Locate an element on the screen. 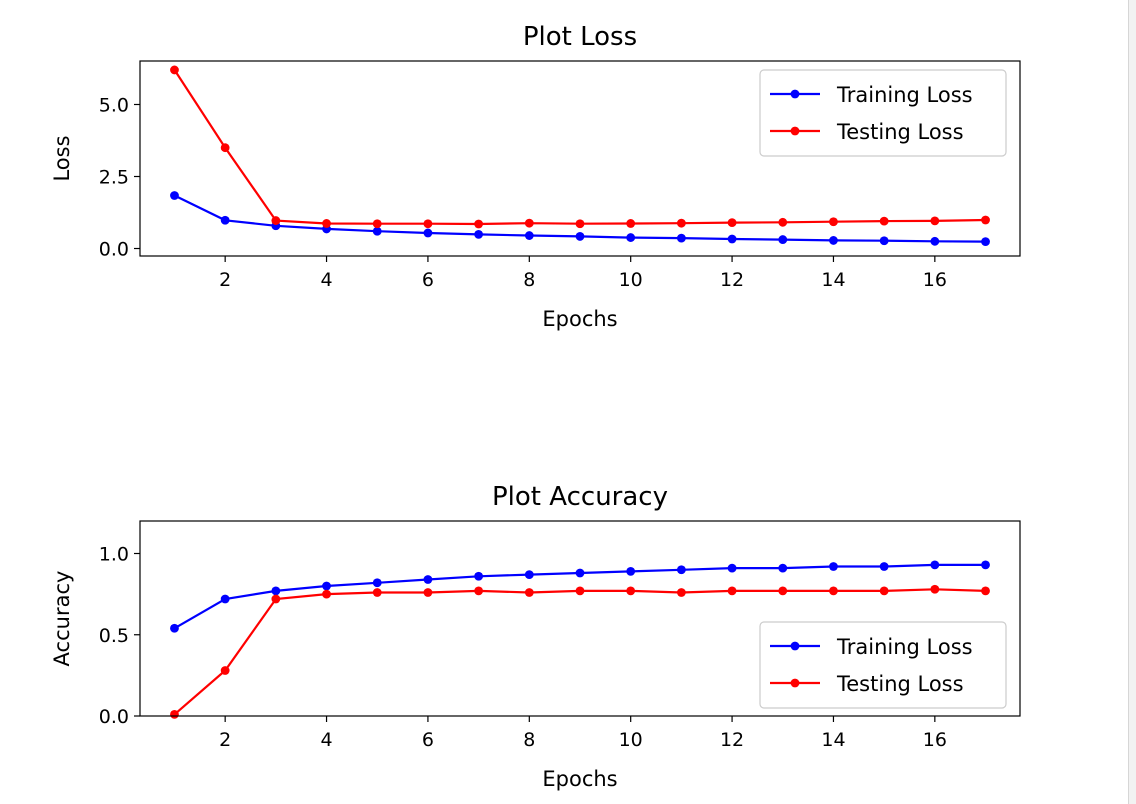 This screenshot has height=804, width=1136. y-axis-label: Accuracy is located at coordinates (62, 619).